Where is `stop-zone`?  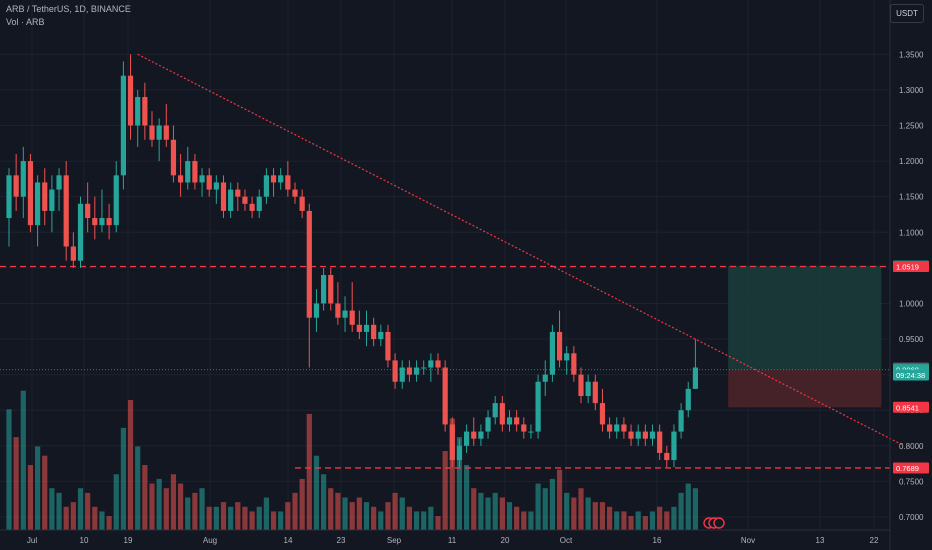 stop-zone is located at coordinates (805, 388).